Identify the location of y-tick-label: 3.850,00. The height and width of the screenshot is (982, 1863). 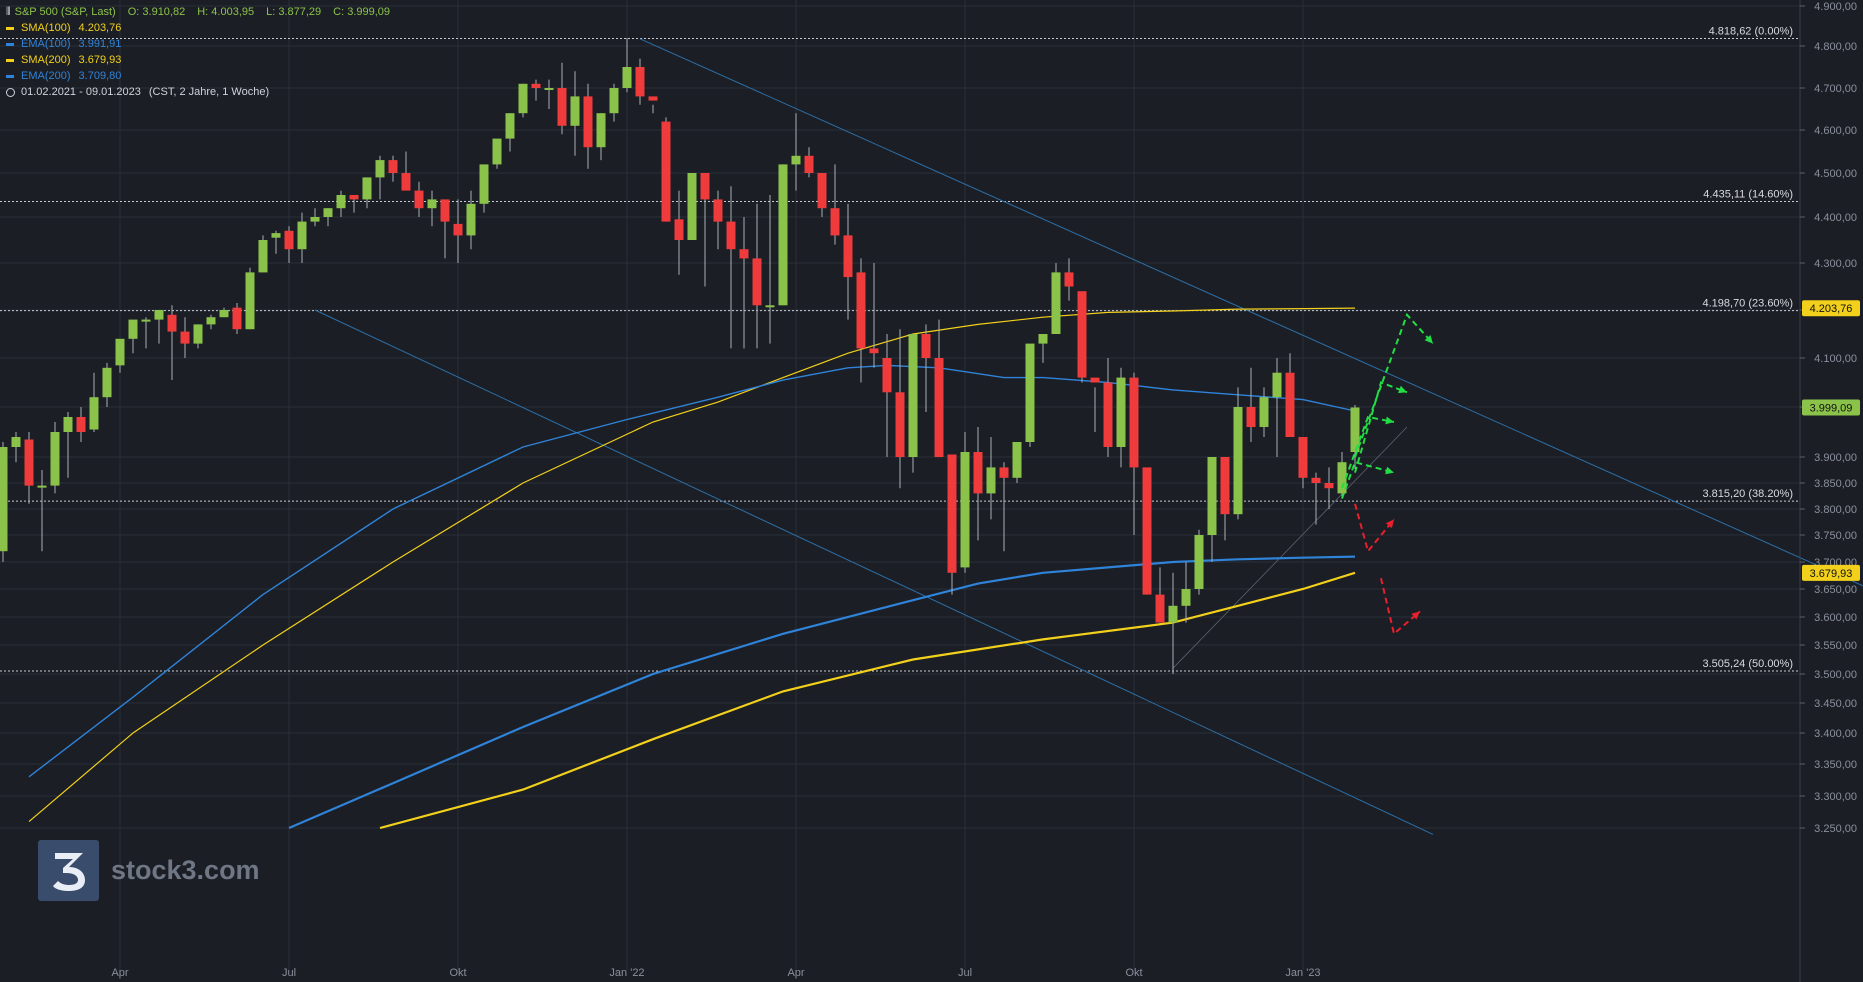
(1835, 484).